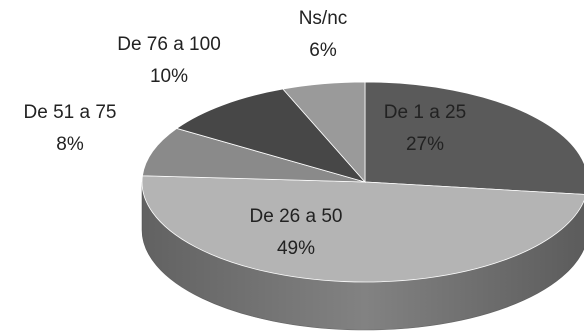  Describe the element at coordinates (425, 112) in the screenshot. I see `slice-label-1: De 1 a 25` at that location.